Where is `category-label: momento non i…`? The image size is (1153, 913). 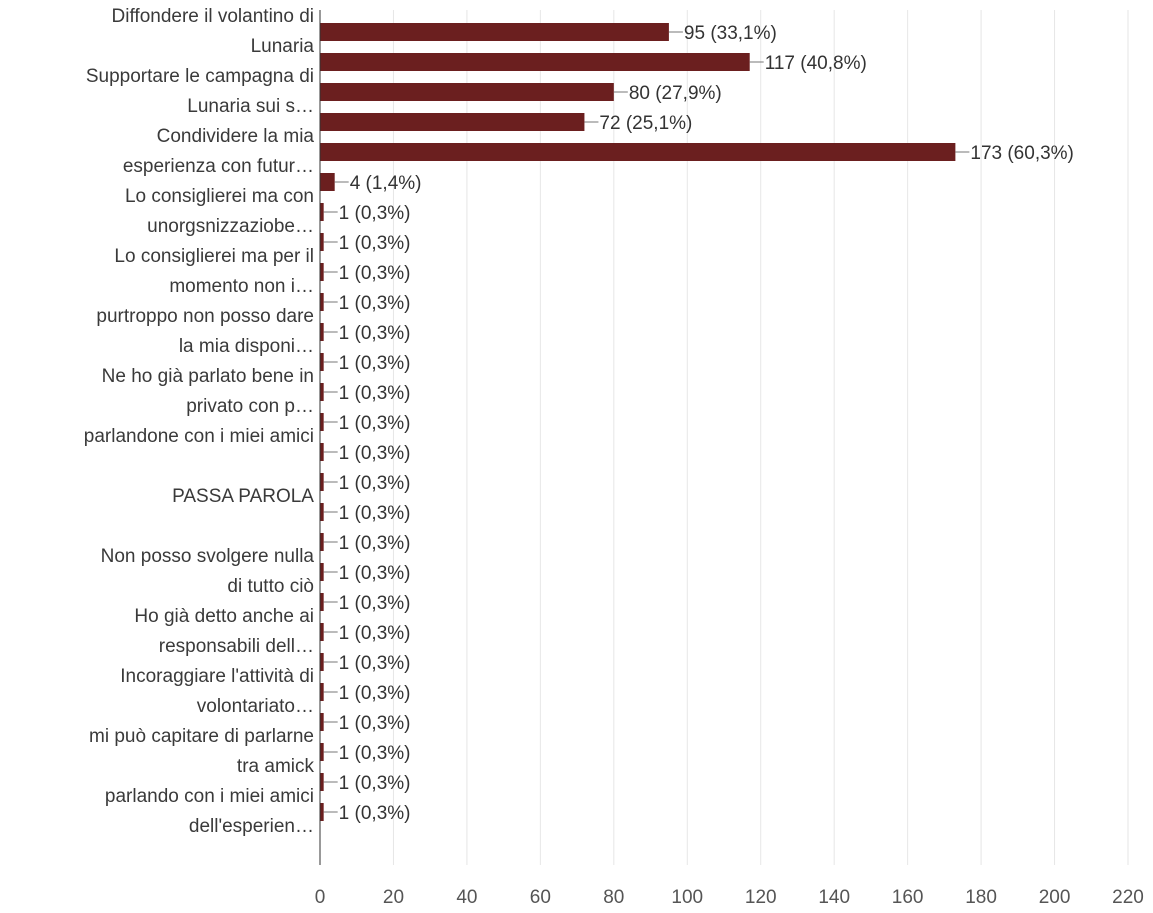 category-label: momento non i… is located at coordinates (241, 286).